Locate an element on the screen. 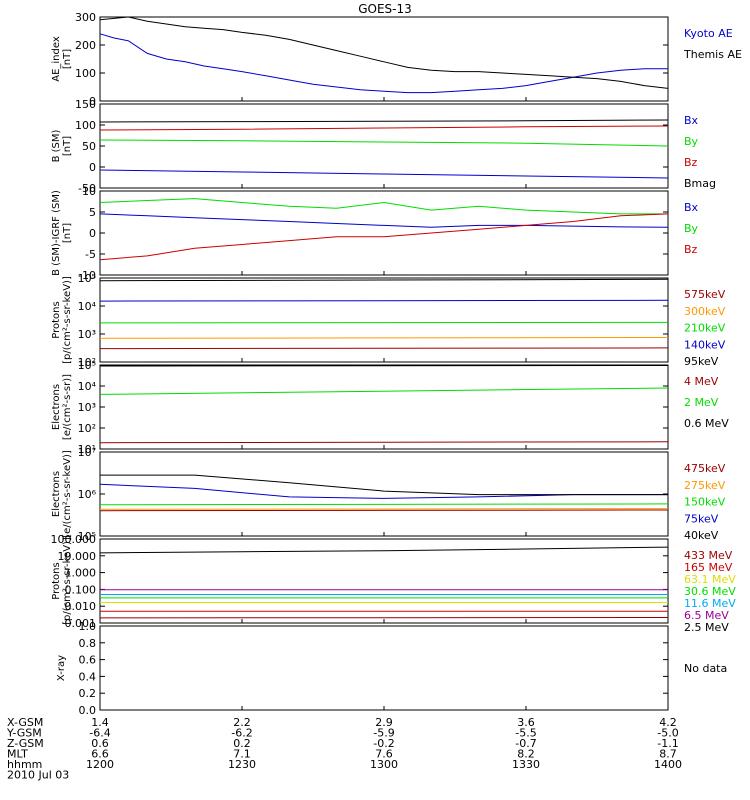 This screenshot has height=800, width=750. series-line-bx is located at coordinates (384, 220).